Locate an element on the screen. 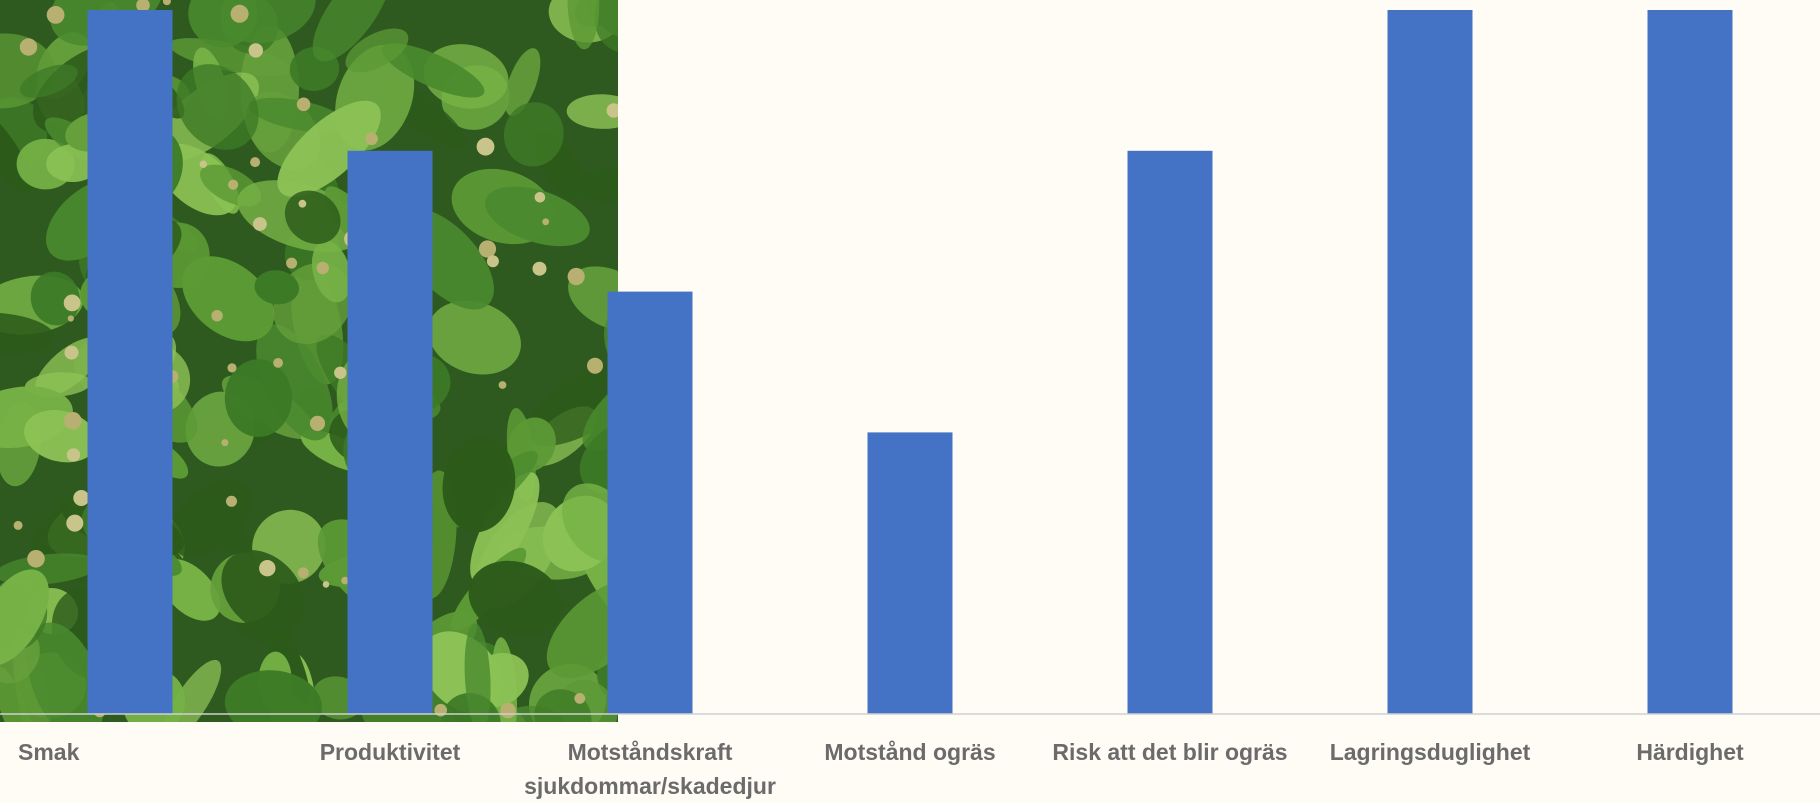 The image size is (1820, 803). category-label: Lagringsduglighet is located at coordinates (1430, 752).